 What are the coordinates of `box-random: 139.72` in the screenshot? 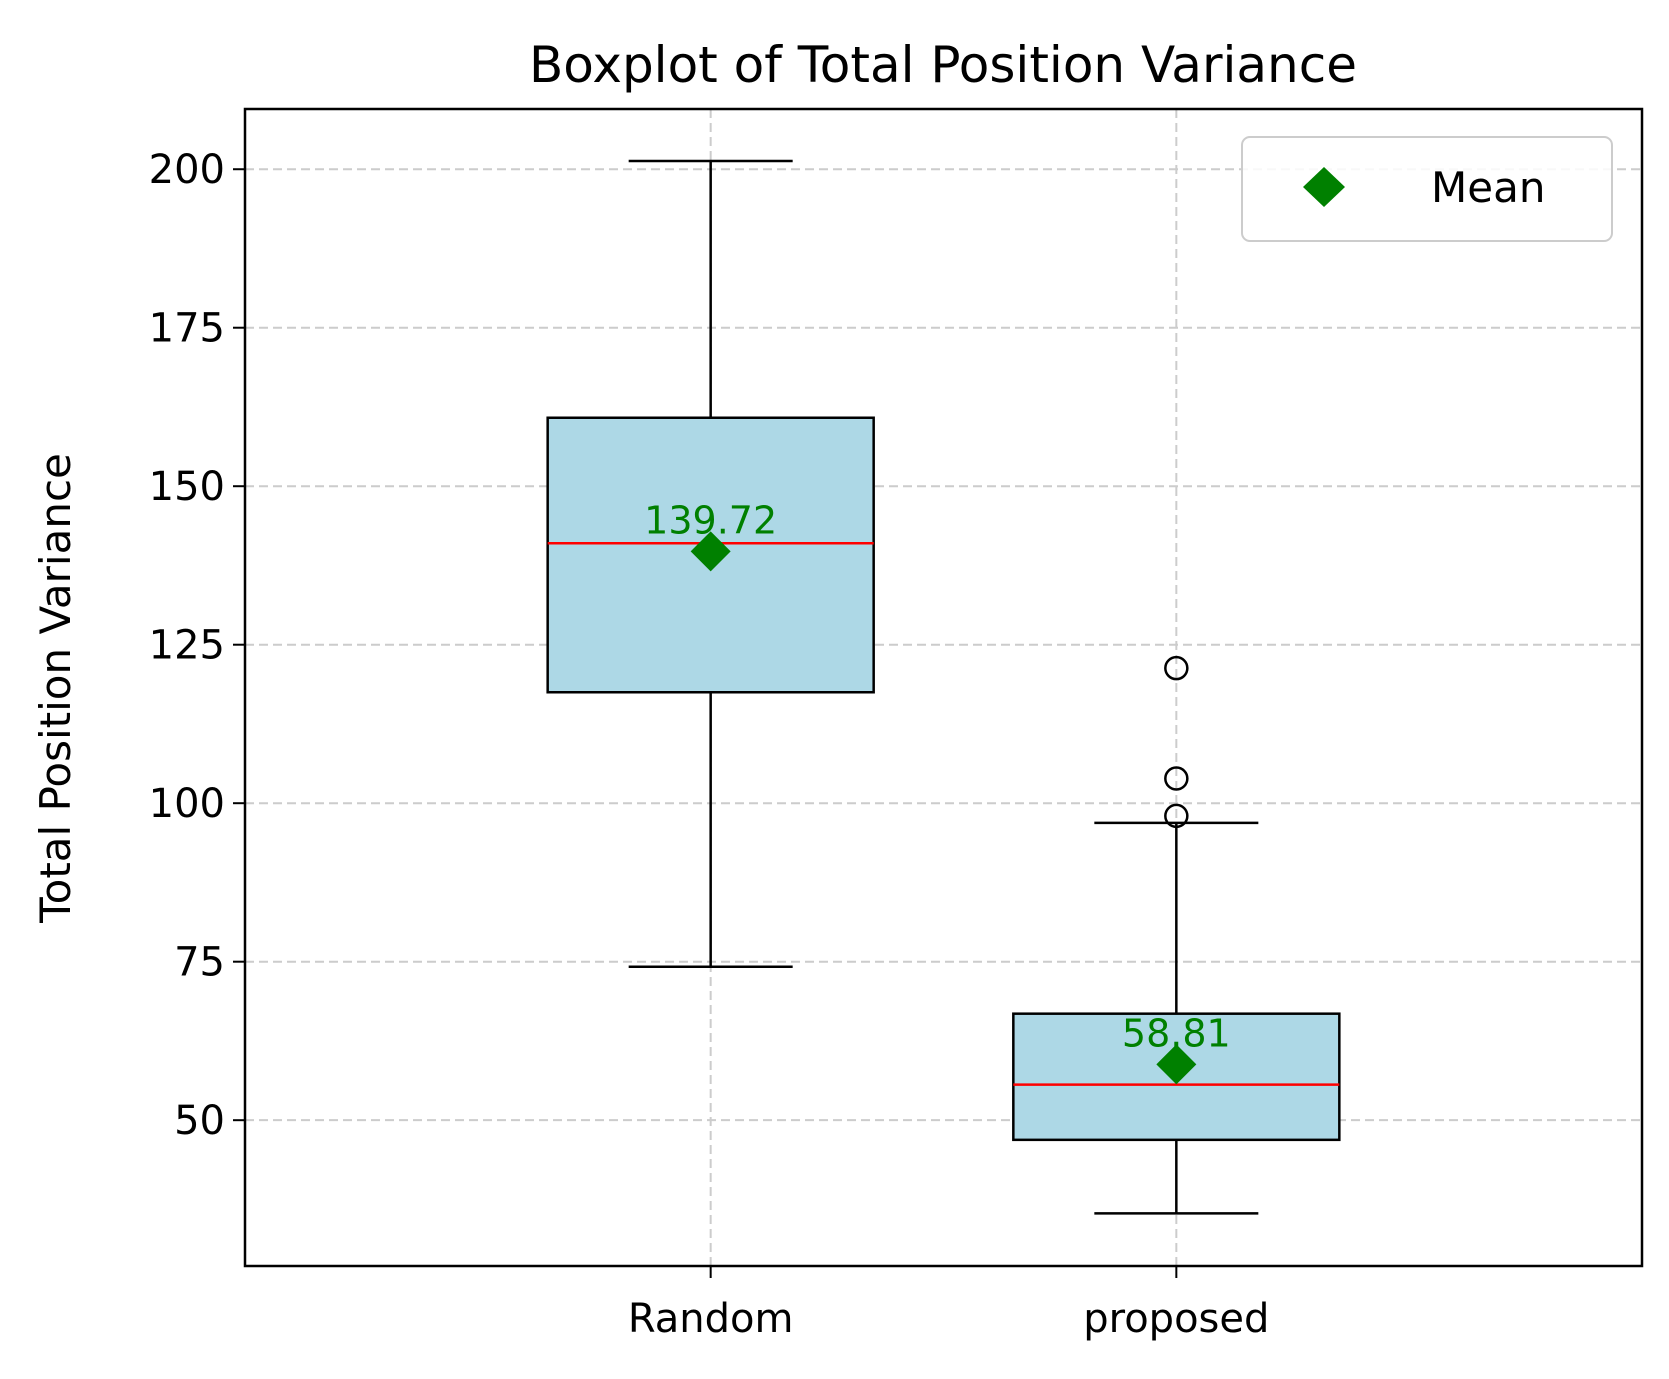 It's located at (710, 564).